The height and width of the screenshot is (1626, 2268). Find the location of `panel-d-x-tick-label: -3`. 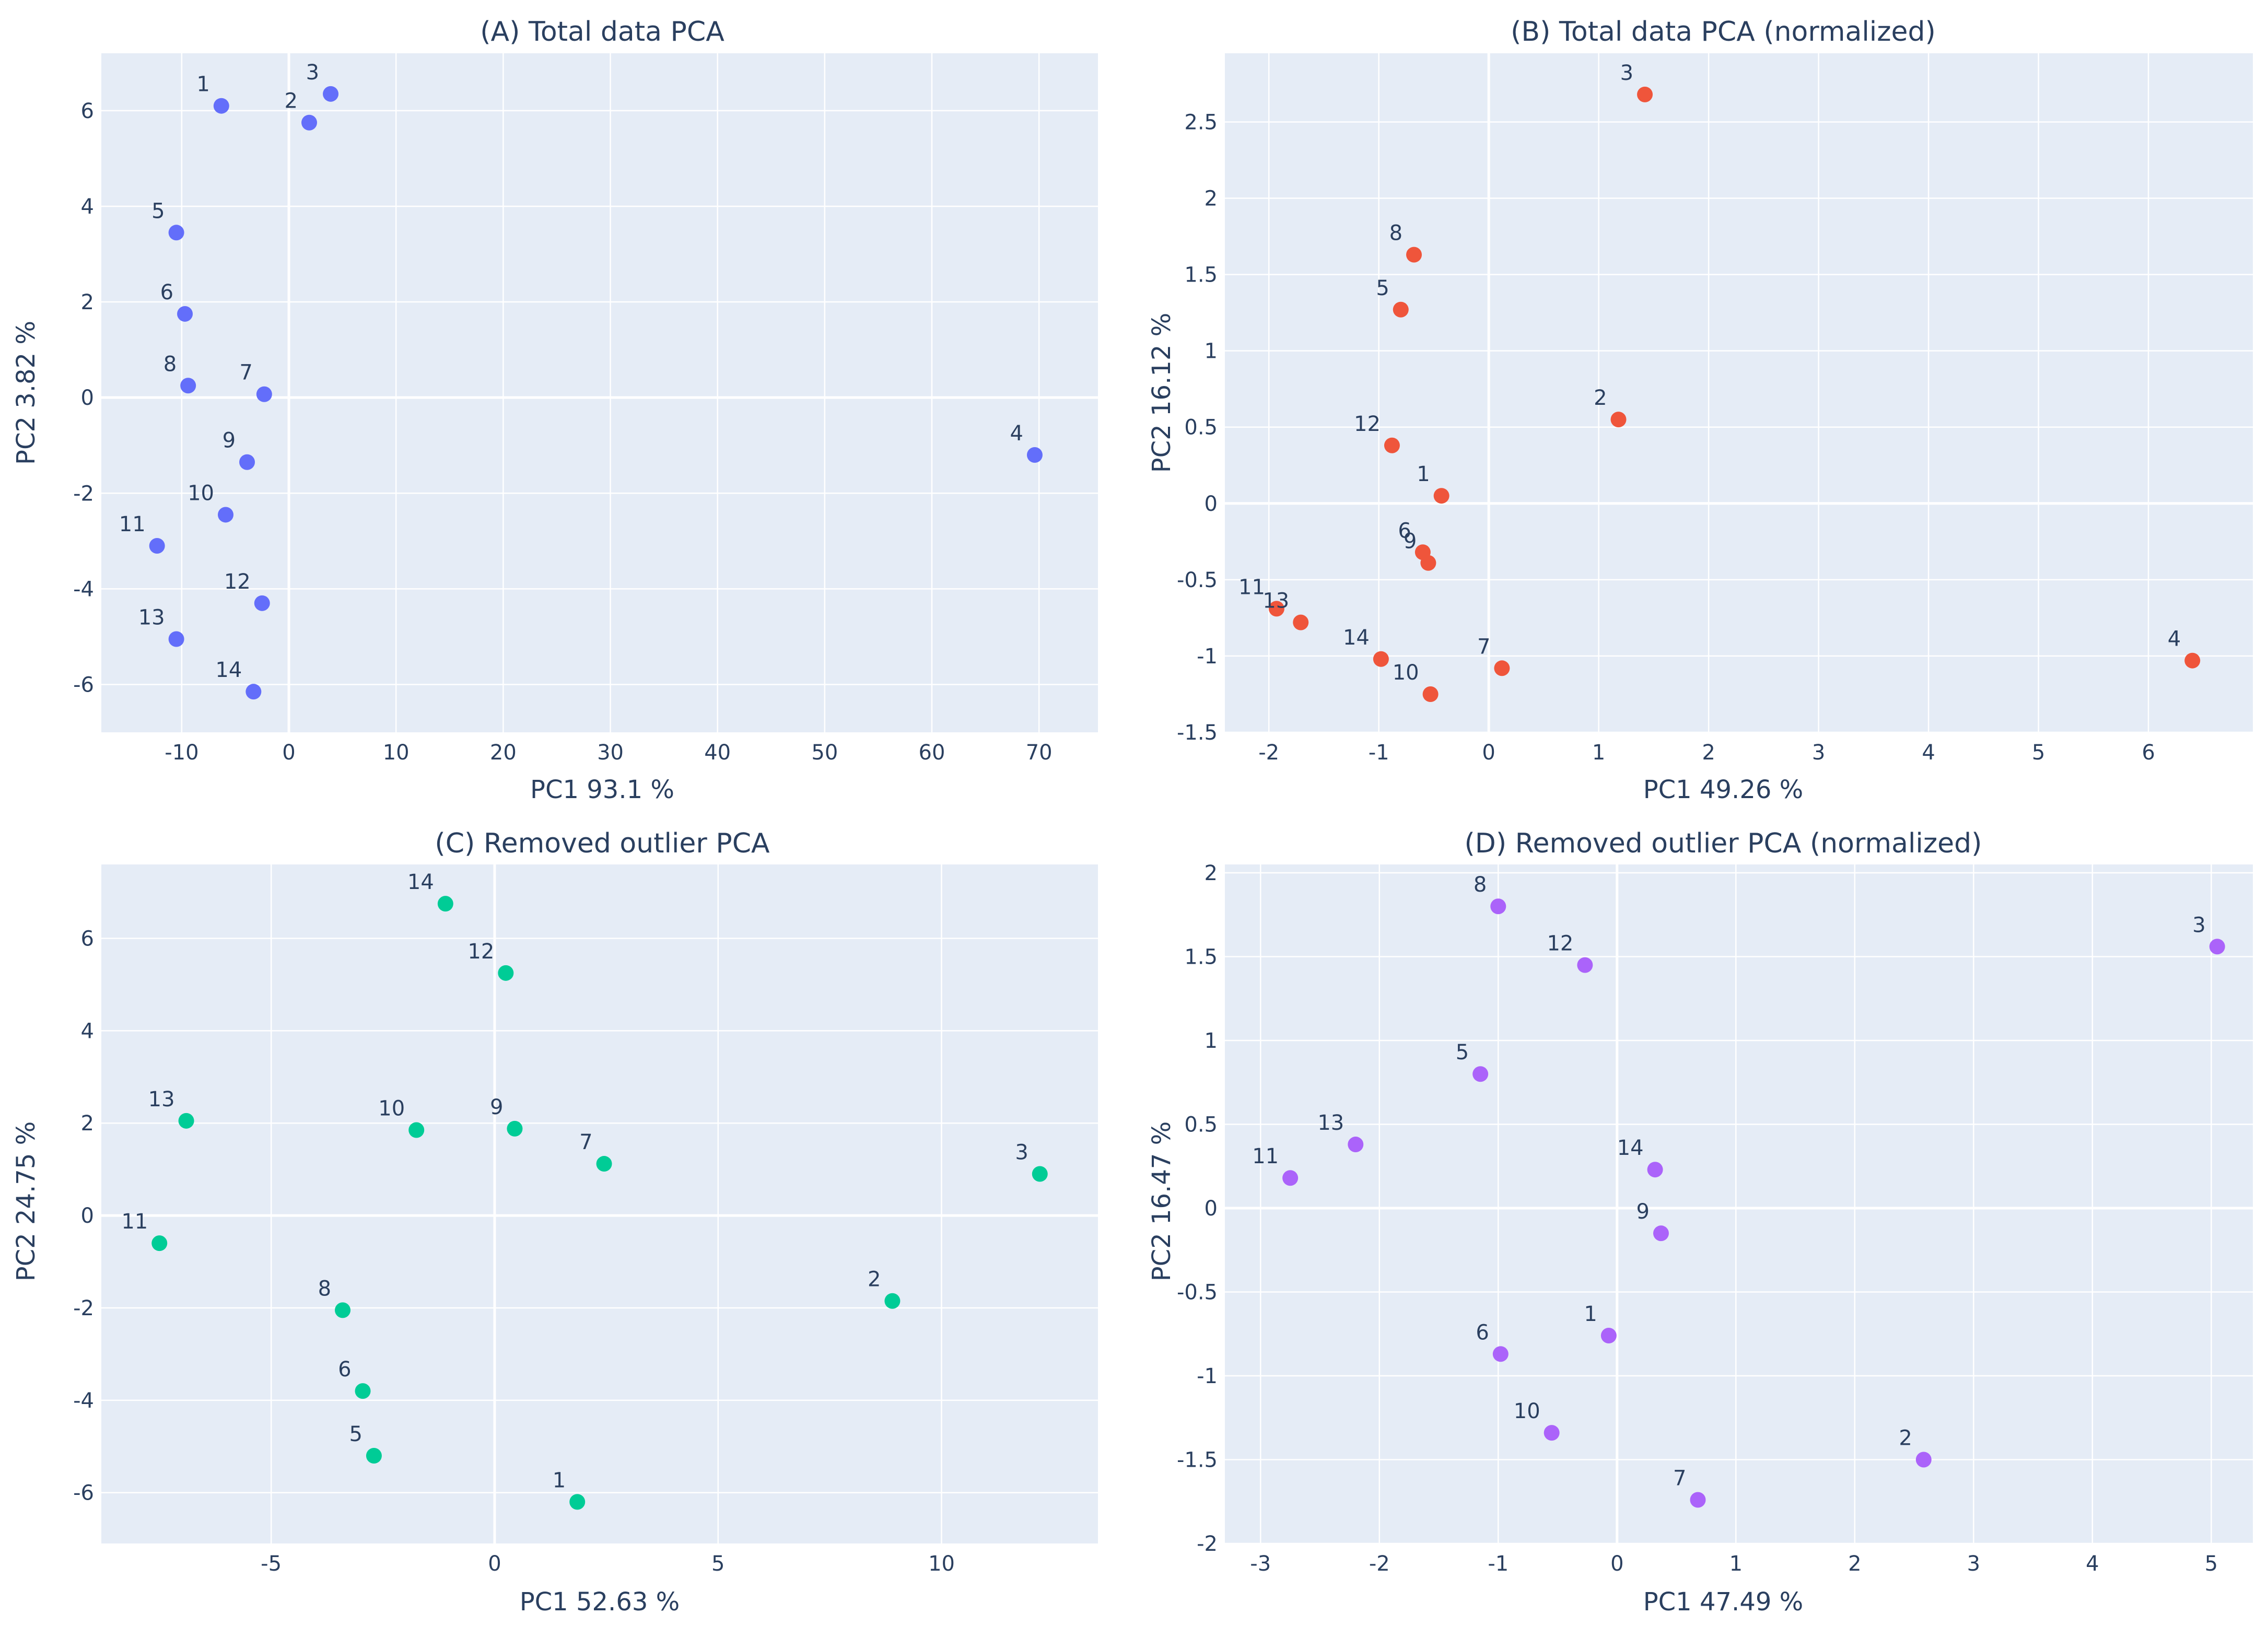

panel-d-x-tick-label: -3 is located at coordinates (1260, 1564).